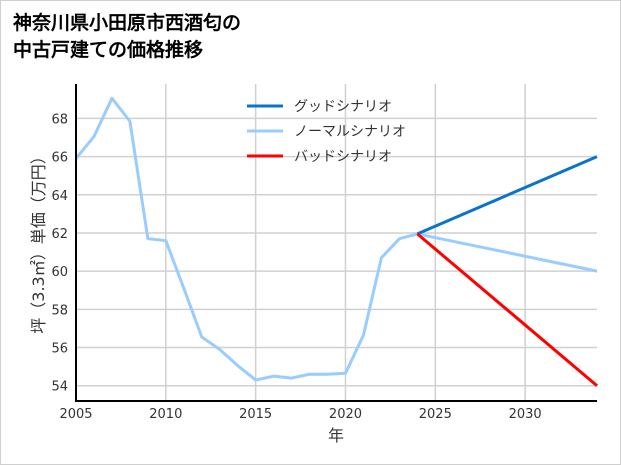  I want to click on chart-title-line-2: 中古戸建ての価格推移, so click(108, 50).